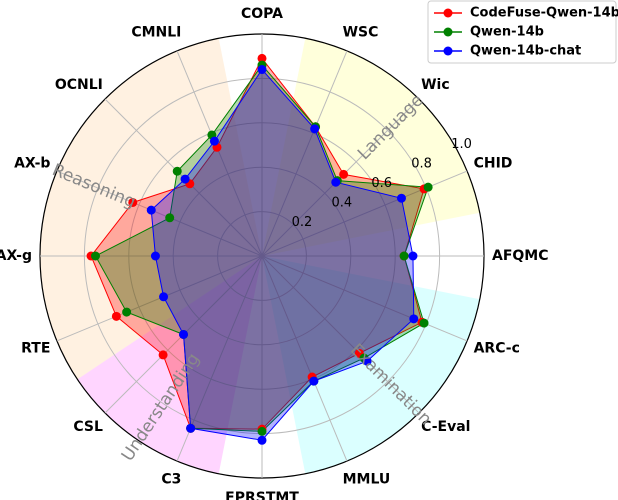 The height and width of the screenshot is (500, 618). Describe the element at coordinates (35, 349) in the screenshot. I see `category-label: RTE` at that location.